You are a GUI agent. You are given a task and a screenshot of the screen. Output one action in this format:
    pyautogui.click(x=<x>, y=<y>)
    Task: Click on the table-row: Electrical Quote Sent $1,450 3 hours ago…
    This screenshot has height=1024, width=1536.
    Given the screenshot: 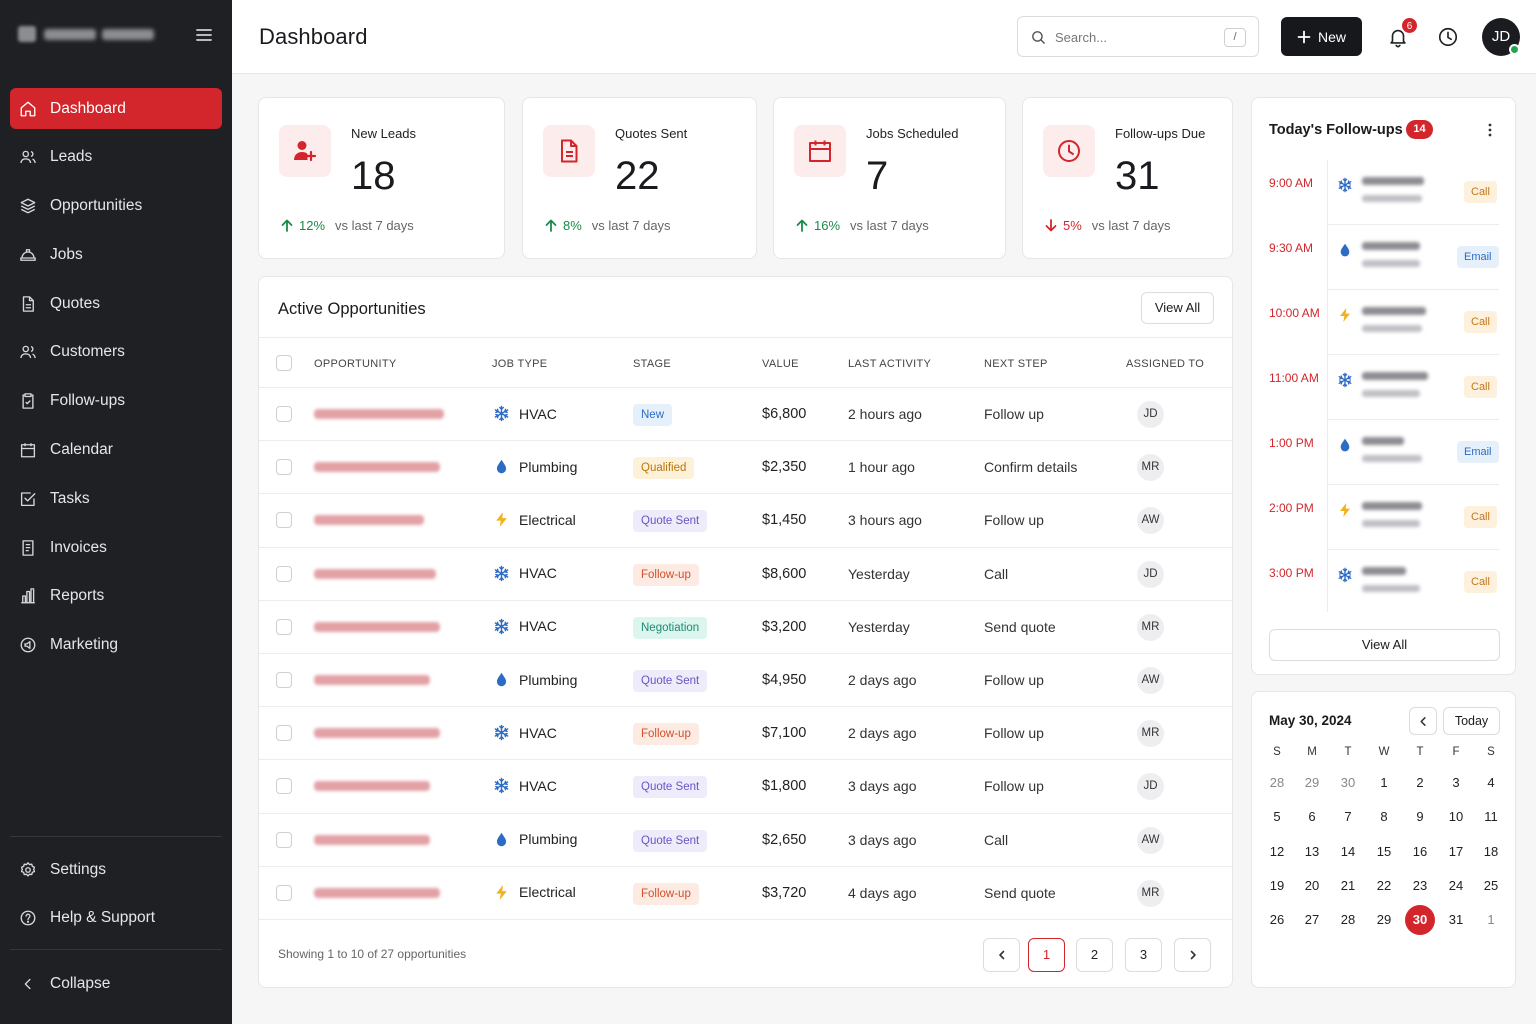 What is the action you would take?
    pyautogui.click(x=745, y=521)
    